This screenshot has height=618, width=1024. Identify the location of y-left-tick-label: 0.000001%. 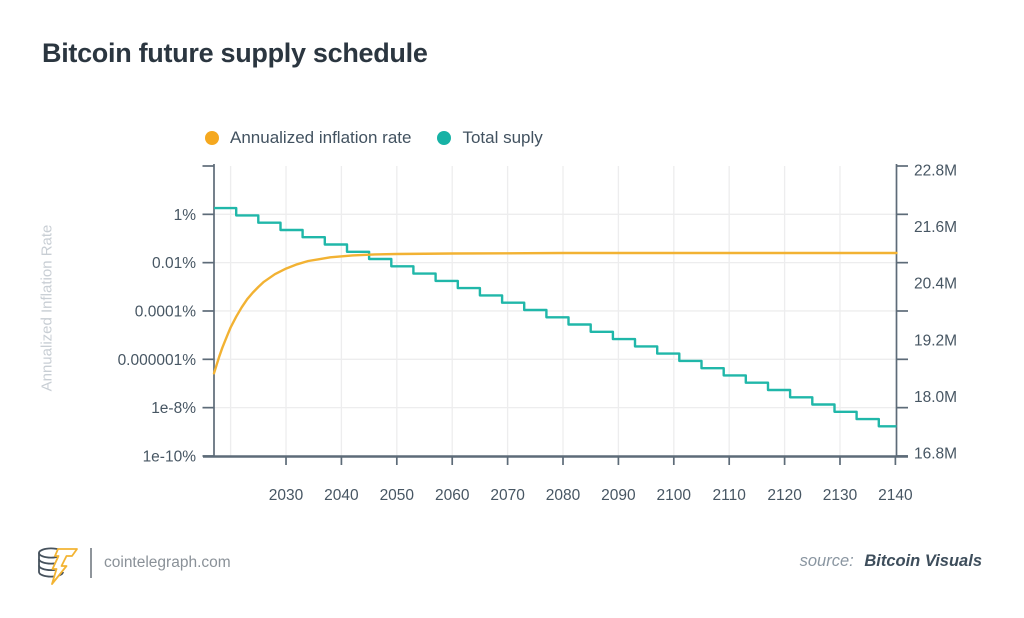
(157, 360).